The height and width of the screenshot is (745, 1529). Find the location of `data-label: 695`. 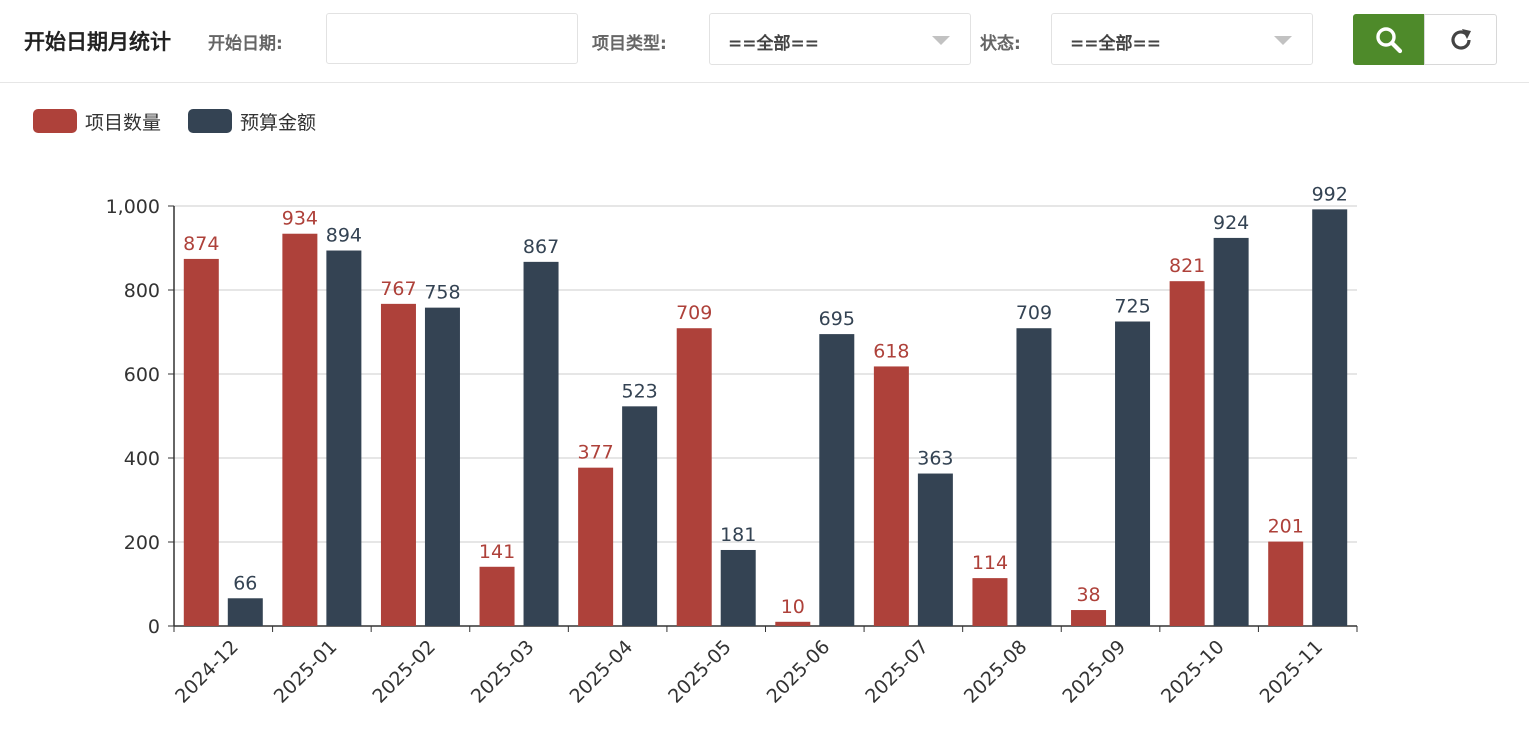

data-label: 695 is located at coordinates (837, 319).